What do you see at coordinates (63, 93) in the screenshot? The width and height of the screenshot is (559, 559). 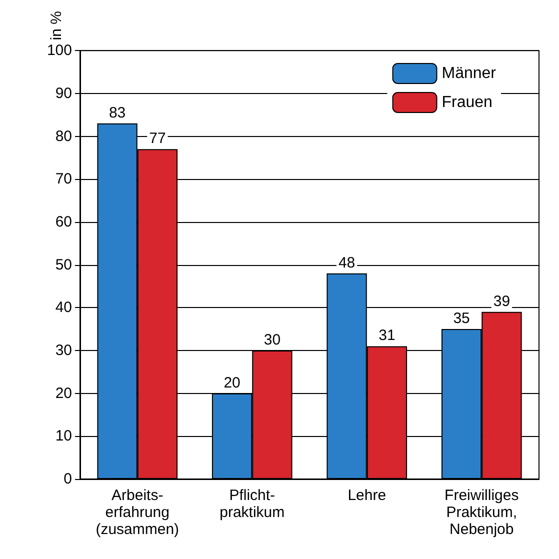 I see `y-tick-label: 90` at bounding box center [63, 93].